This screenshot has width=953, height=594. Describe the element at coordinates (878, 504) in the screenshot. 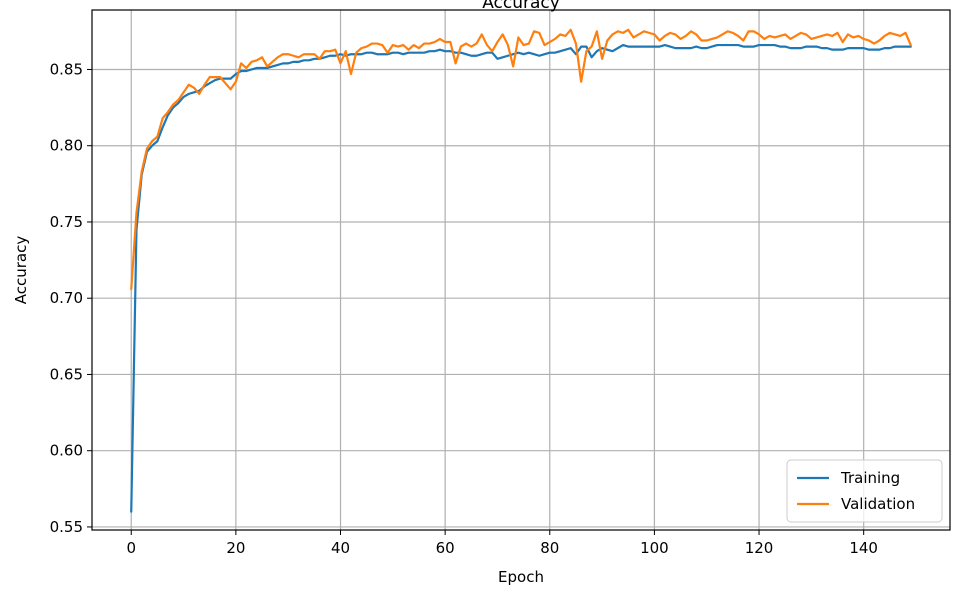

I see `legend-label-validation: Validation` at that location.